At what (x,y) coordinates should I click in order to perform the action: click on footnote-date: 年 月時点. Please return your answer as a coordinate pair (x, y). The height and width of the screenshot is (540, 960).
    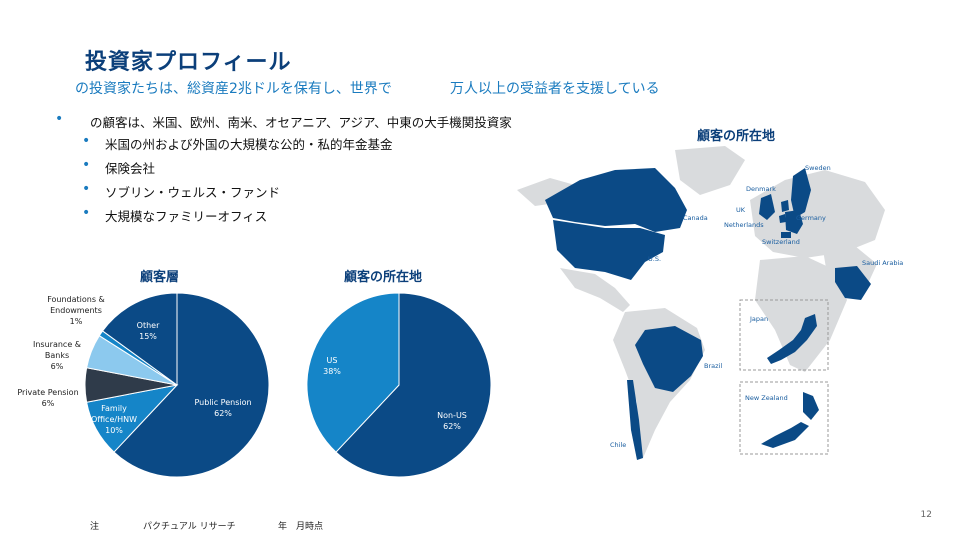
    Looking at the image, I should click on (301, 527).